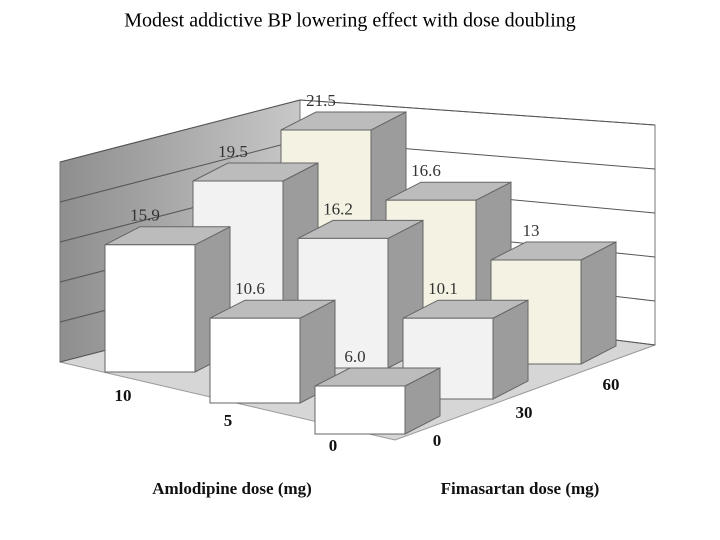 The width and height of the screenshot is (720, 540). What do you see at coordinates (333, 445) in the screenshot?
I see `x-tick-label: 0` at bounding box center [333, 445].